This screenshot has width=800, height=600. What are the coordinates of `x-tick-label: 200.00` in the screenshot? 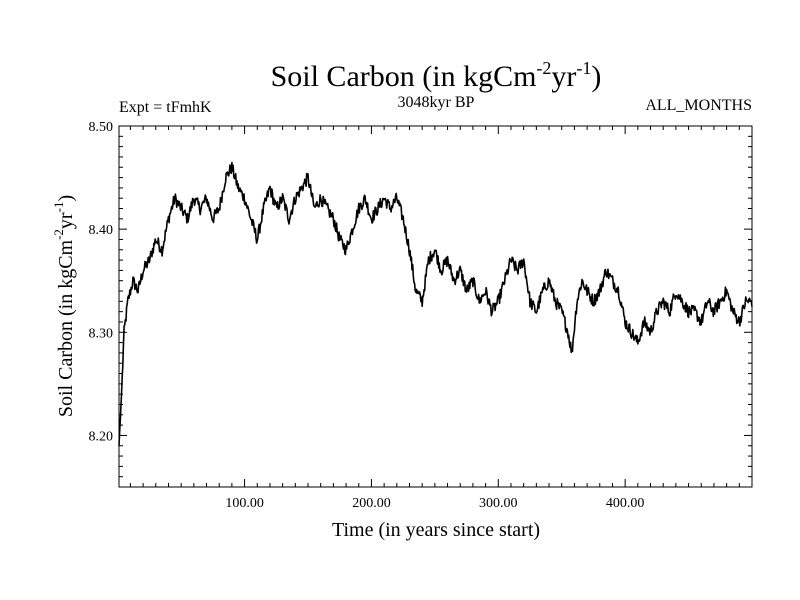 It's located at (371, 503).